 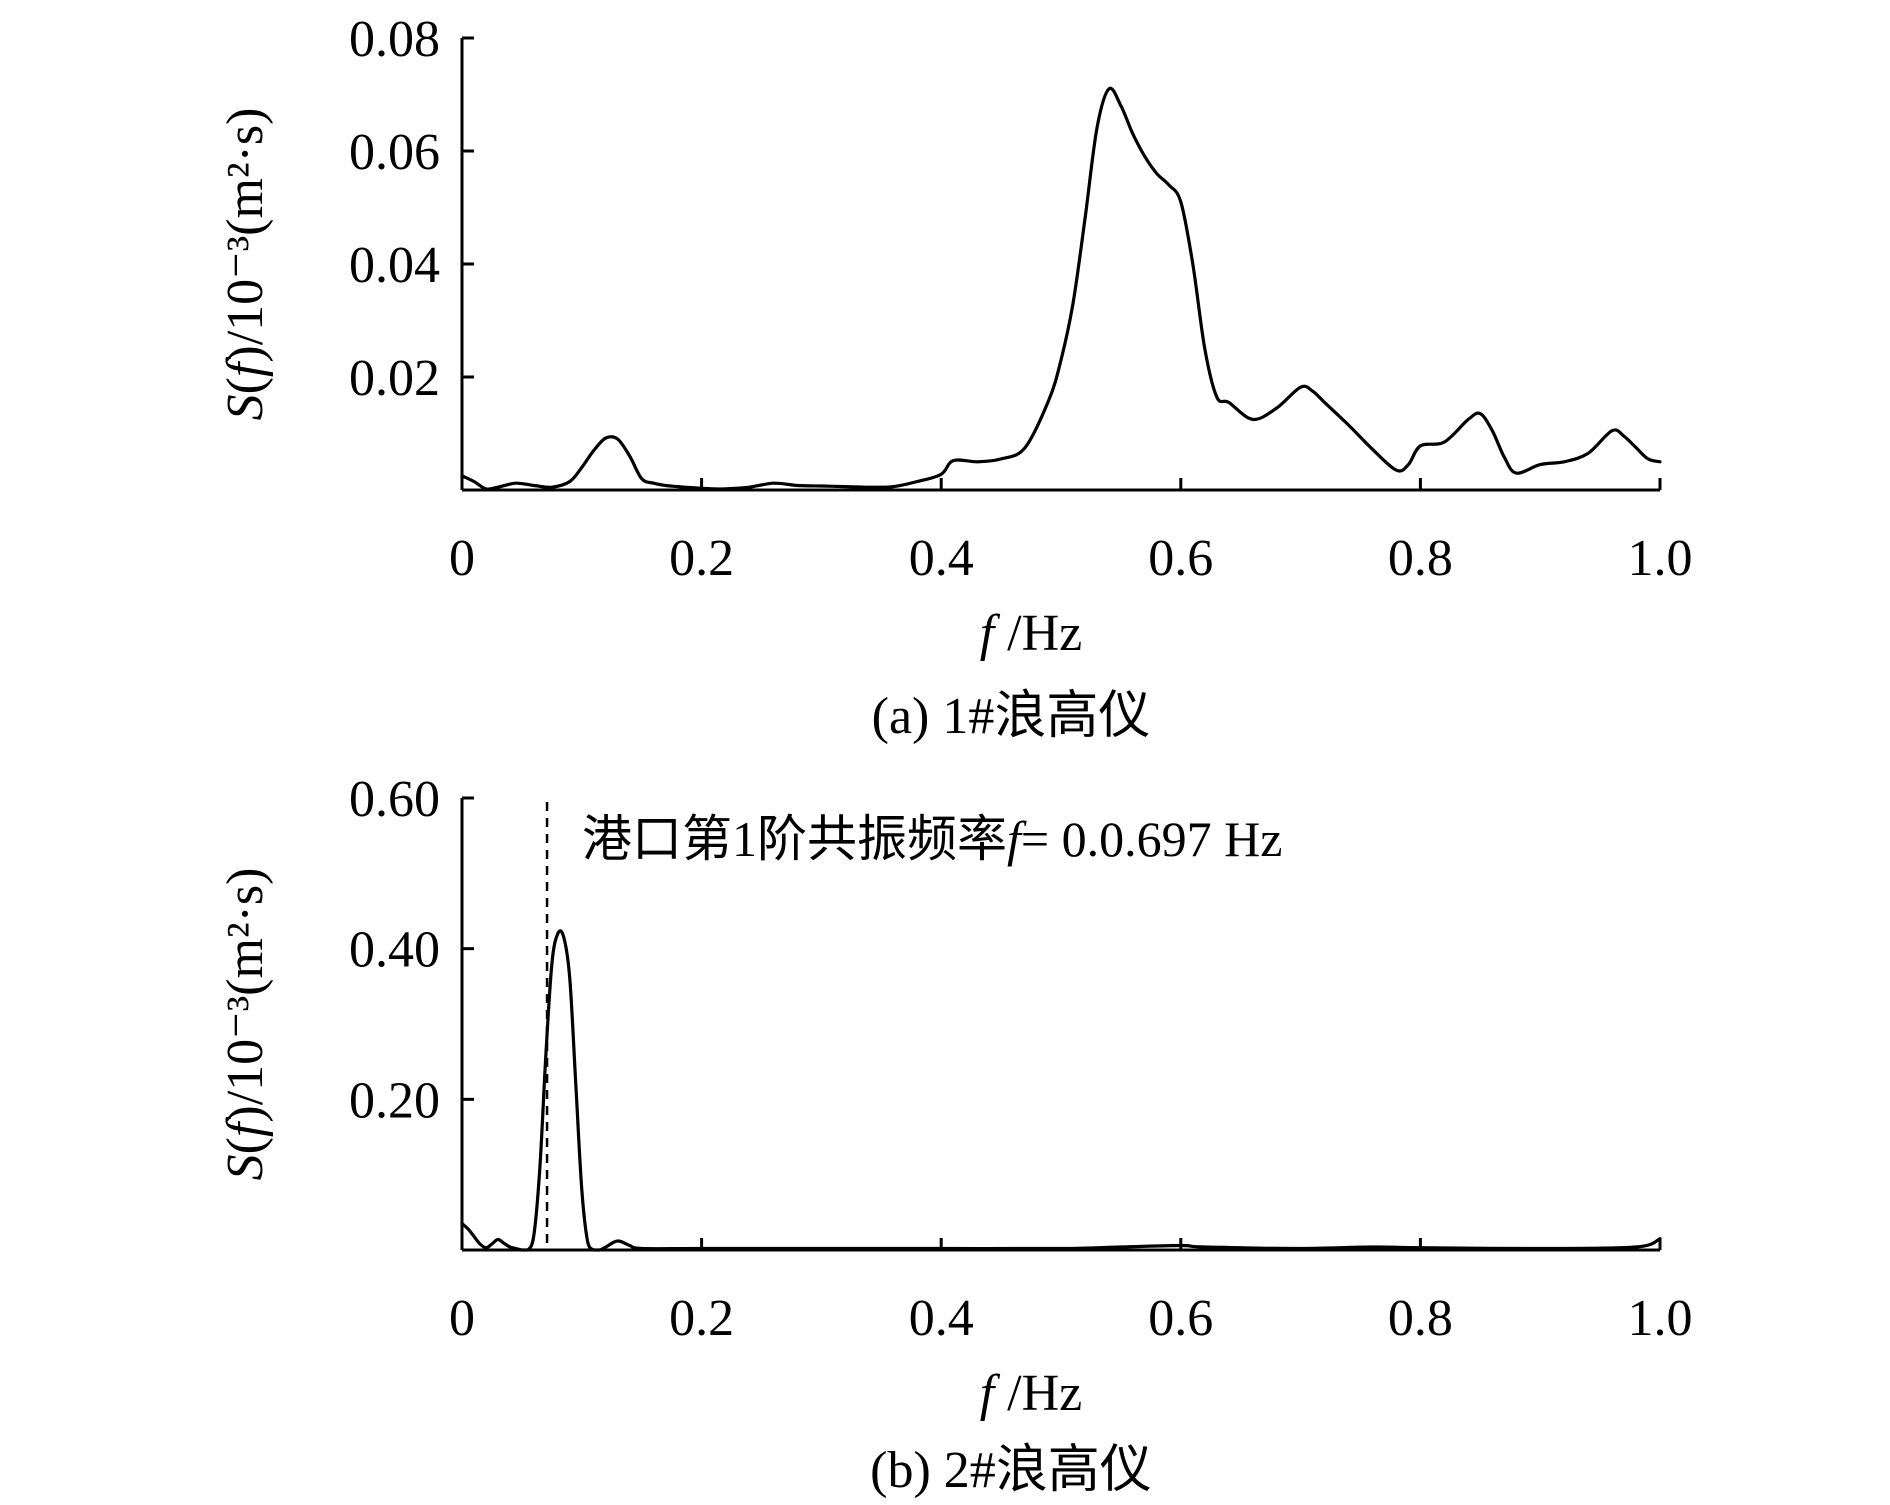 I want to click on y-tick-label: 0.04, so click(x=394, y=265).